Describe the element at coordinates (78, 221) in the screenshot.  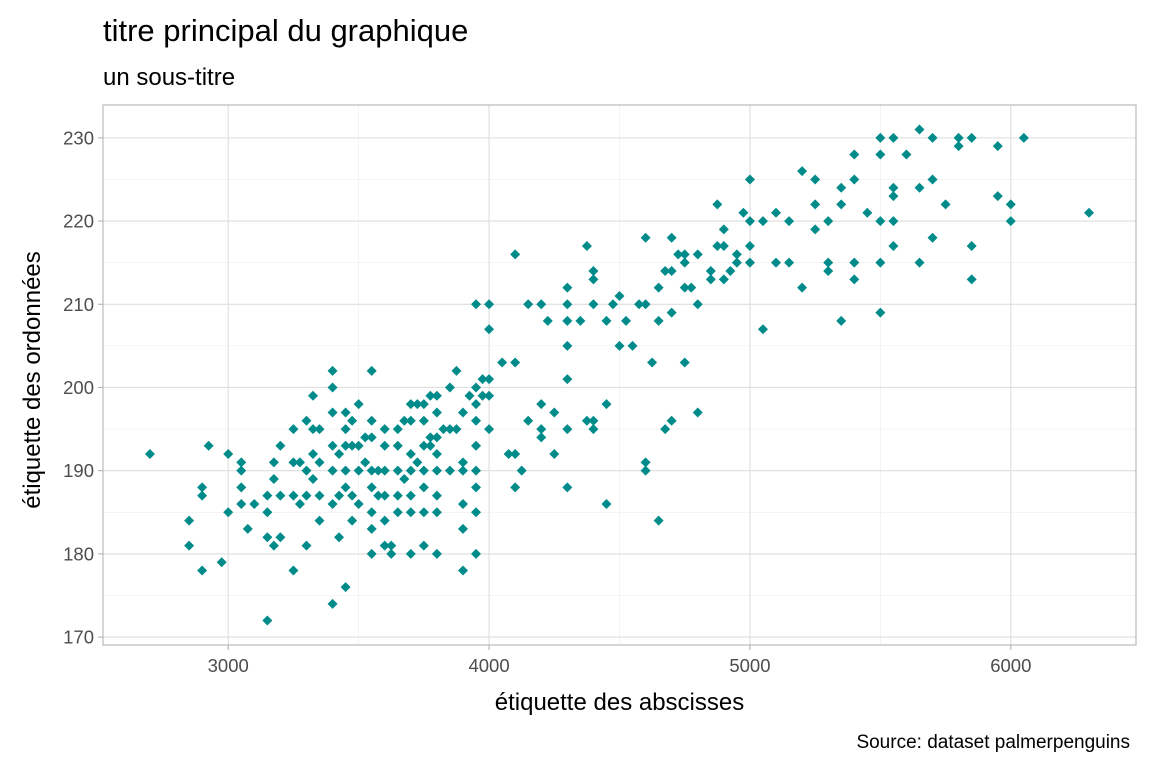
I see `y-tick-label: 220` at that location.